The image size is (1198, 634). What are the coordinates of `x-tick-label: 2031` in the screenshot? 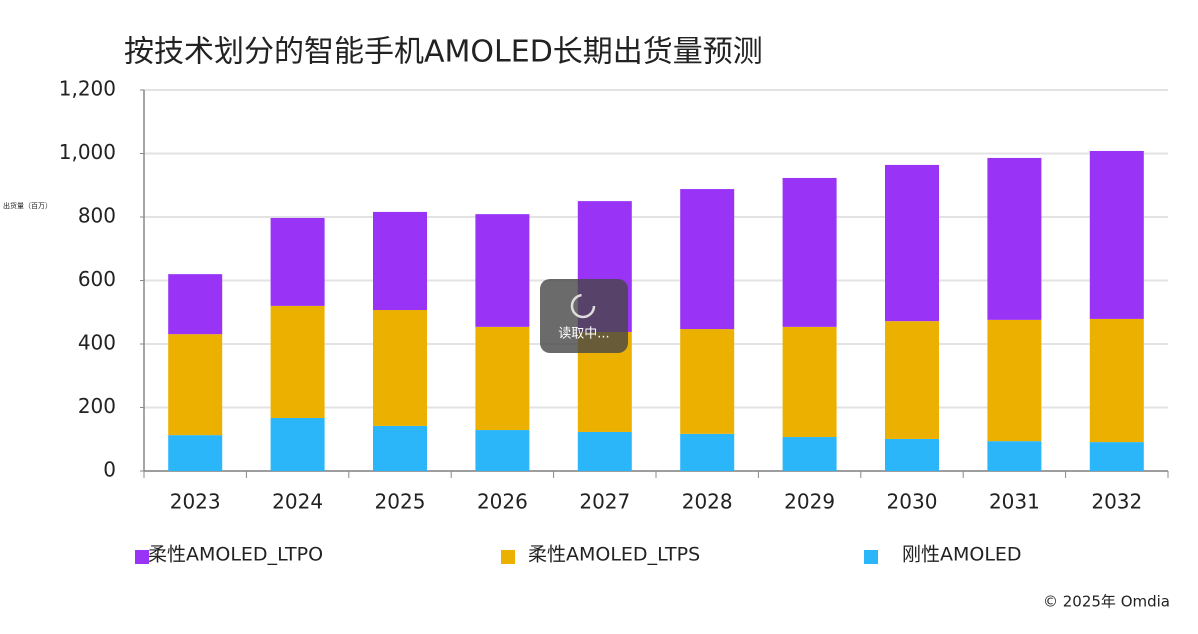 It's located at (1014, 502).